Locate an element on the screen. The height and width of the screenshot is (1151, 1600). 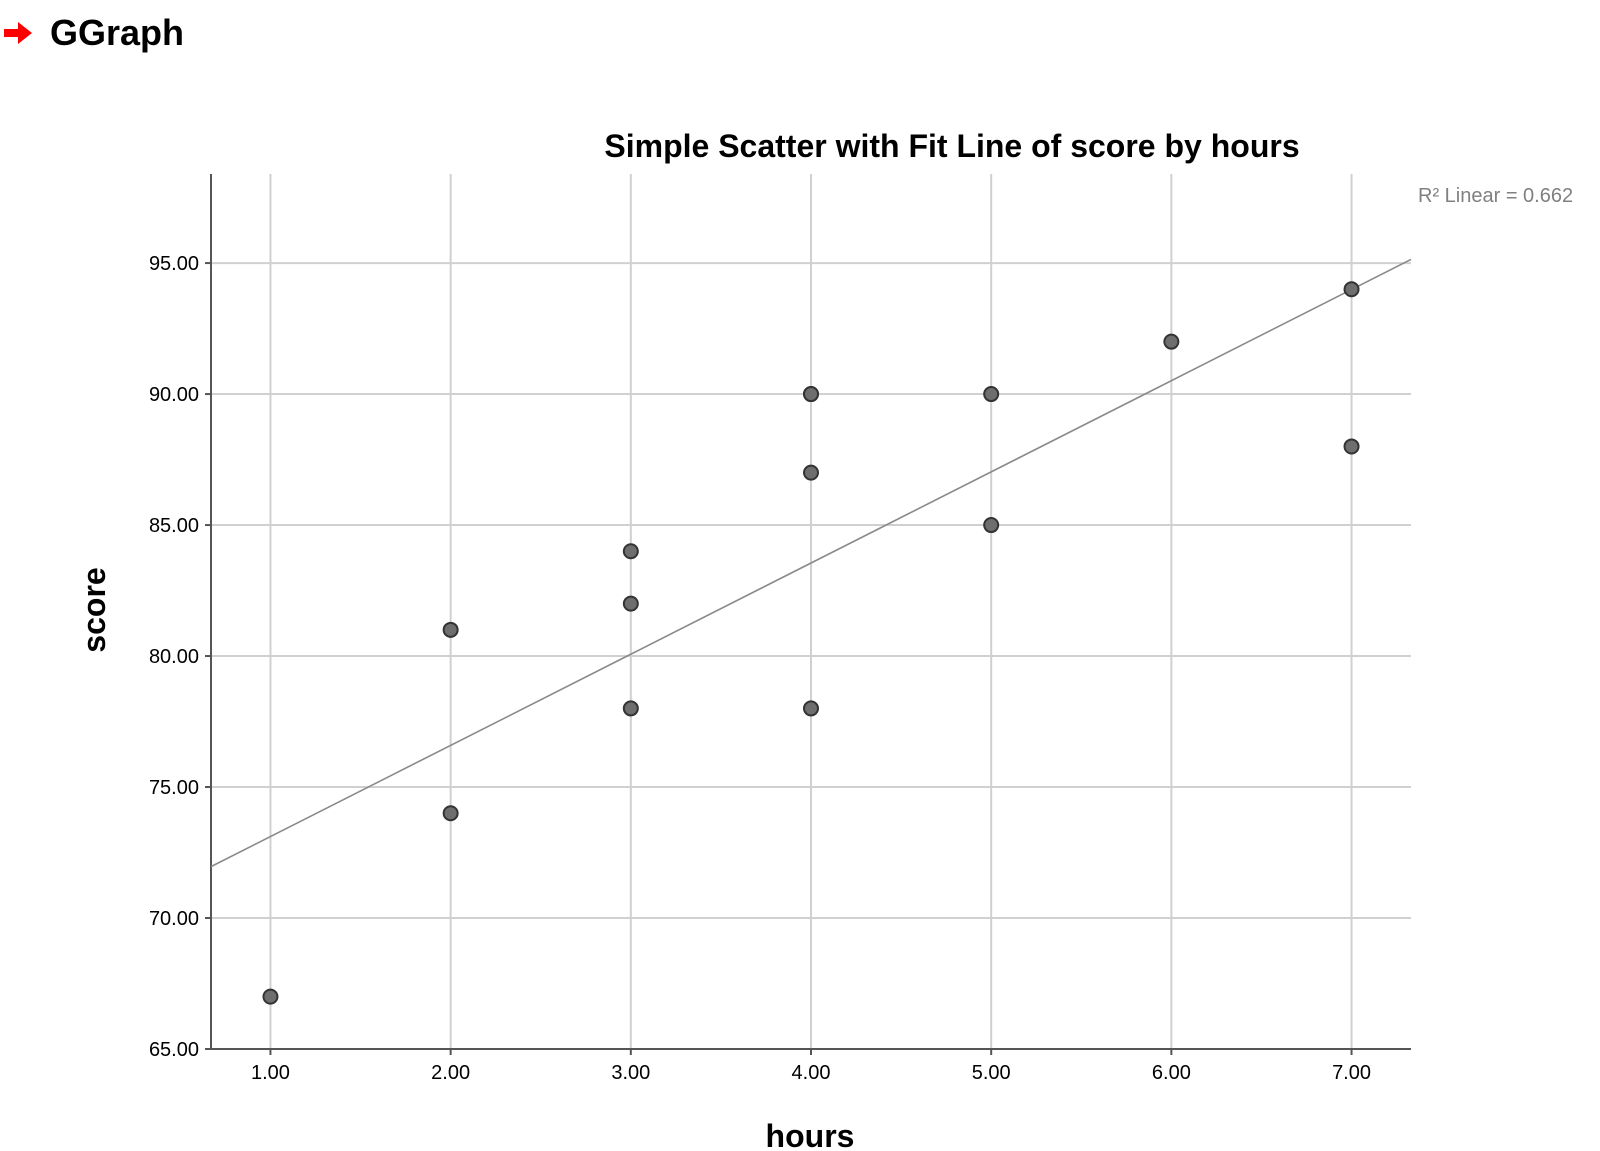
x-tick-label: 3.00 is located at coordinates (630, 1073).